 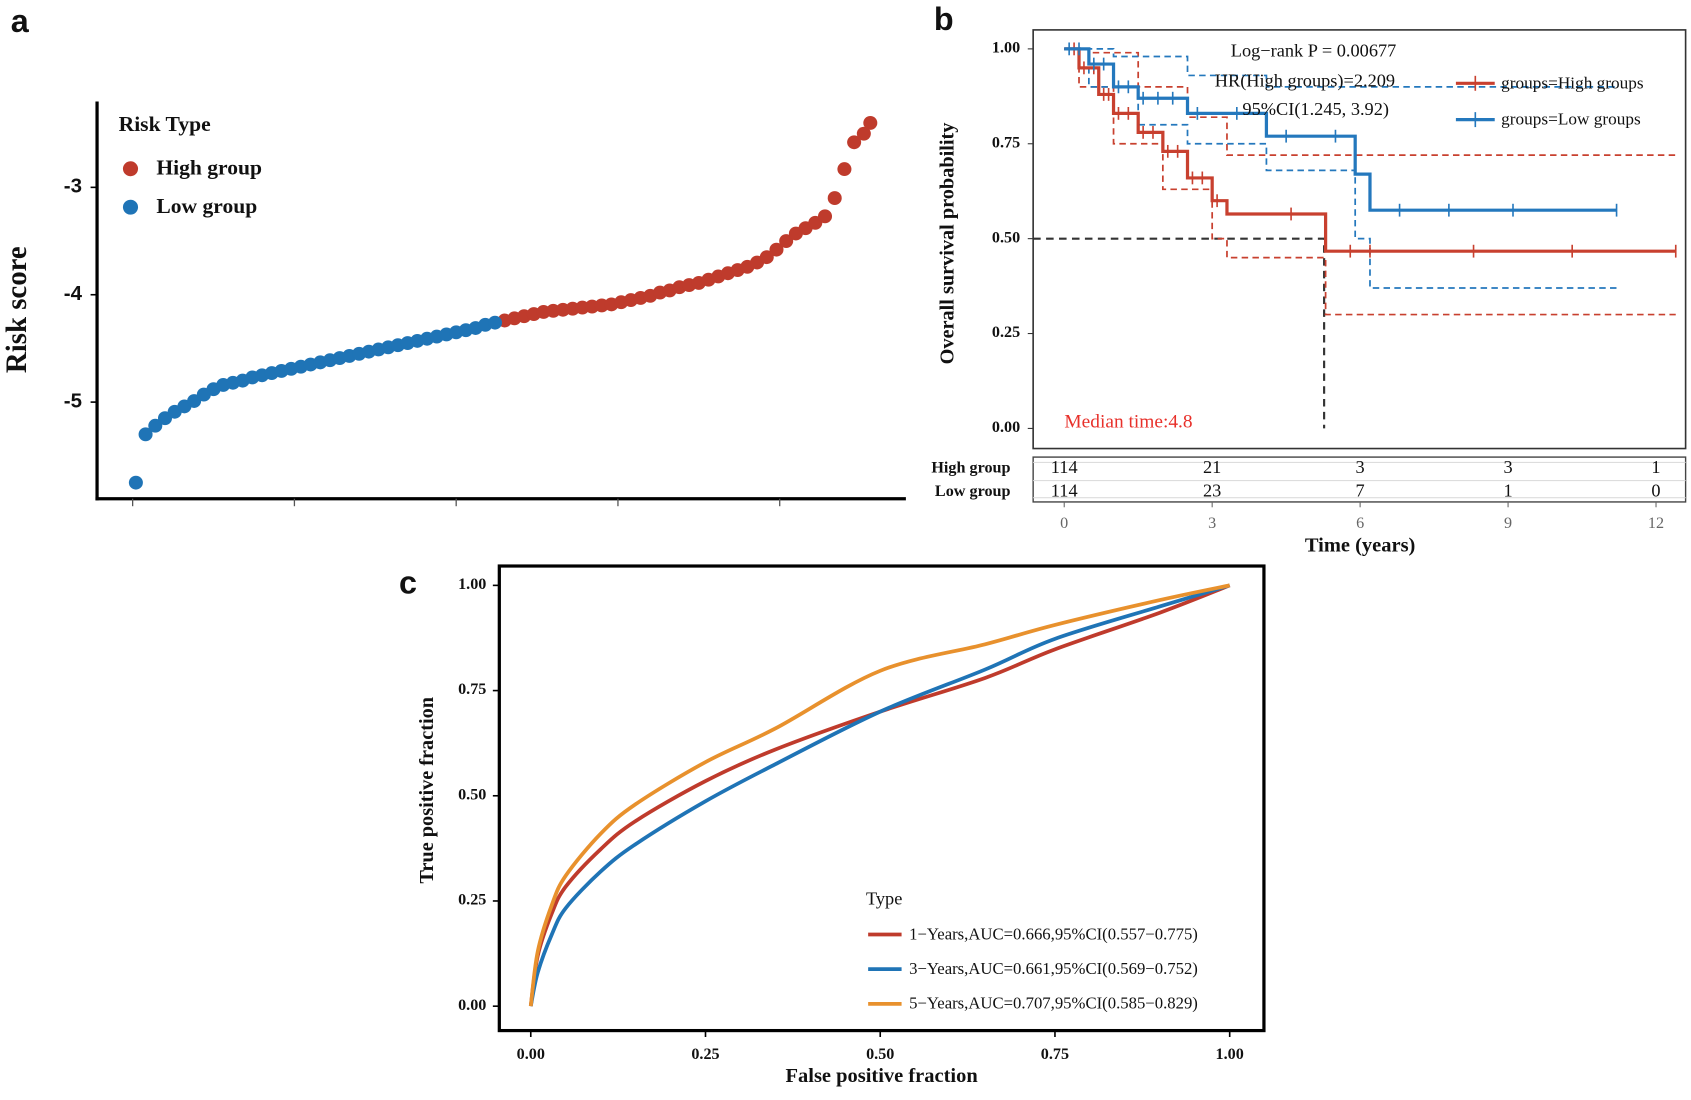 What do you see at coordinates (705, 1054) in the screenshot?
I see `x-tick-label: 0.25` at bounding box center [705, 1054].